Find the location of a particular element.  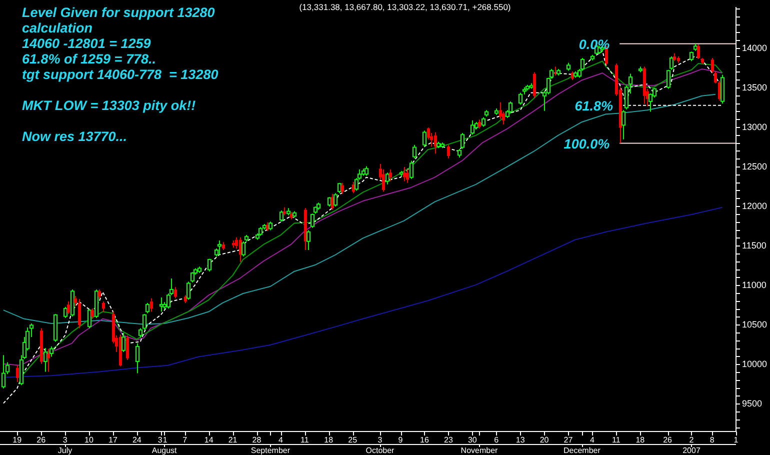

y-tick-label: 13000 is located at coordinates (755, 127).